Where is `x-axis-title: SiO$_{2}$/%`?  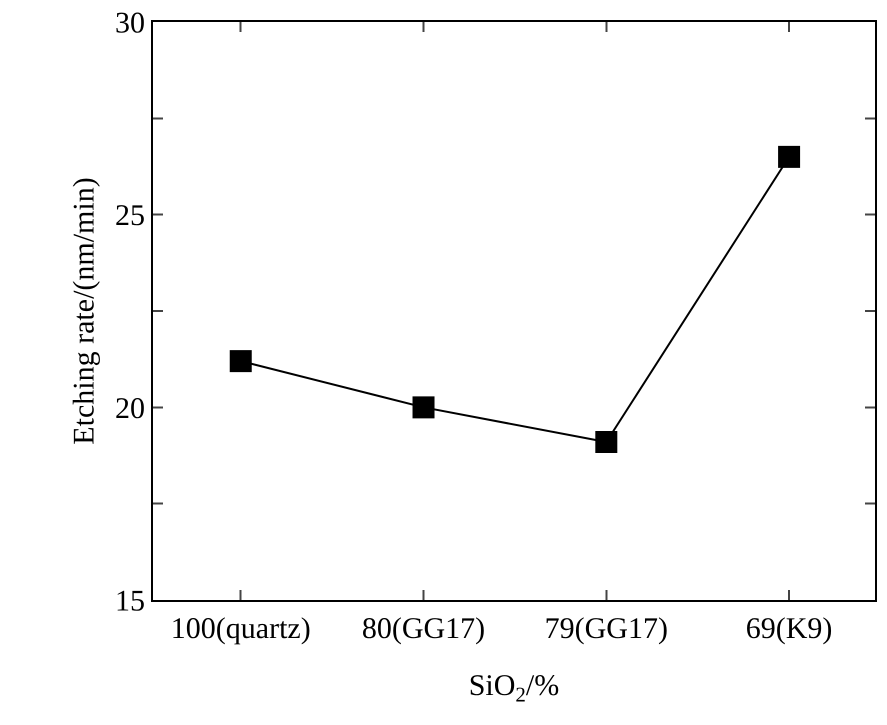
x-axis-title: SiO$_{2}$/% is located at coordinates (514, 687).